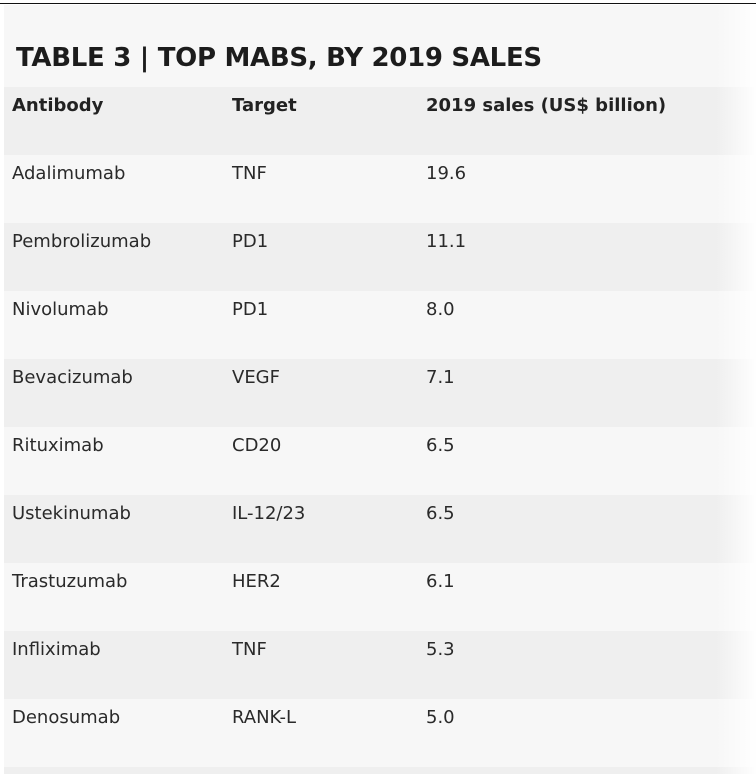 The image size is (756, 774). I want to click on cell-antibody: Rituximab, so click(58, 445).